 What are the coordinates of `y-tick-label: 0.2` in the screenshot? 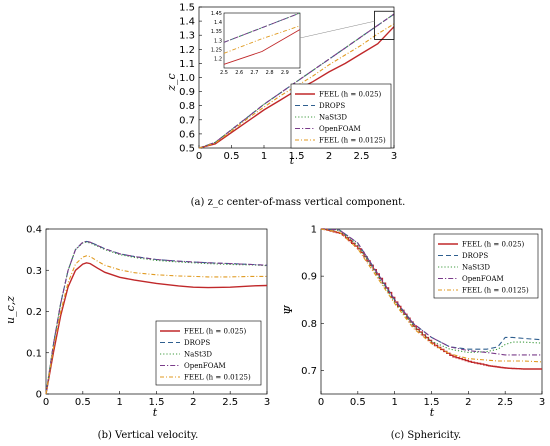 It's located at (34, 312).